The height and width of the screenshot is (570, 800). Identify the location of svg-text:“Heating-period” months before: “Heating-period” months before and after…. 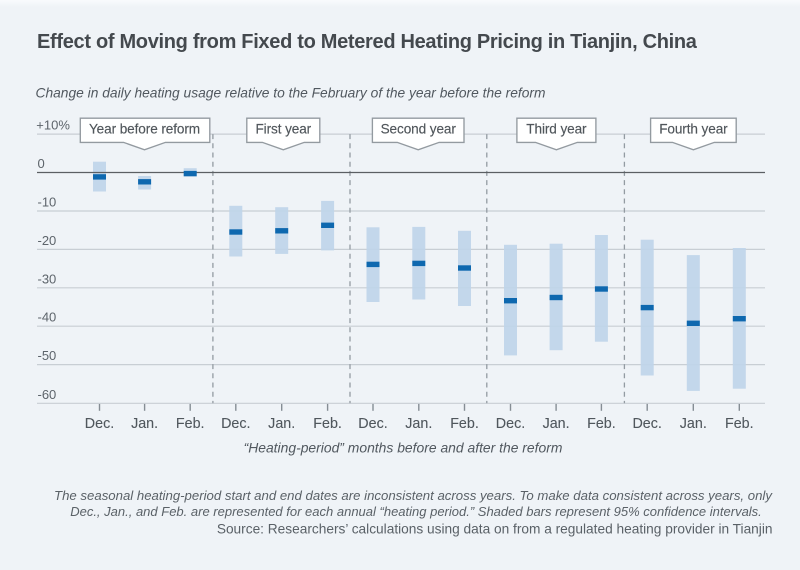
(403, 448).